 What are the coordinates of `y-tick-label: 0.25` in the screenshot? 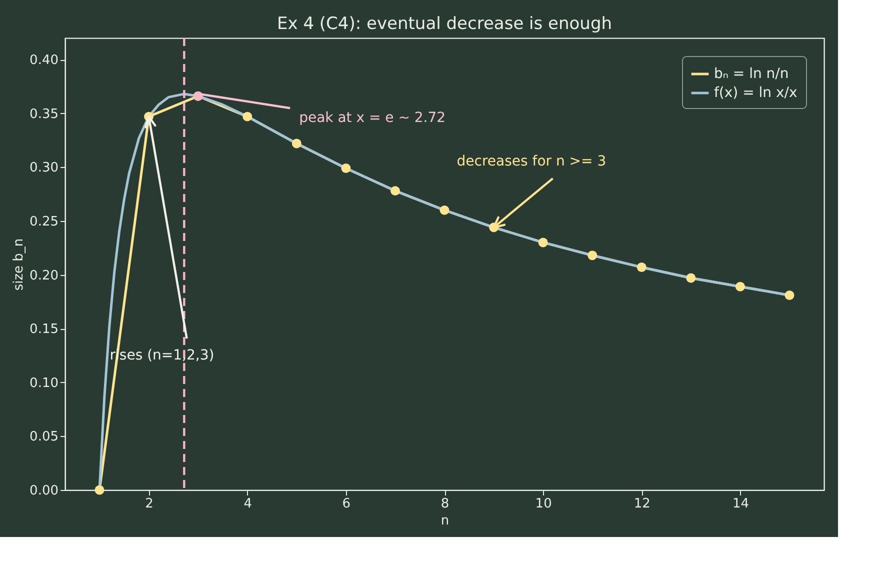 It's located at (44, 222).